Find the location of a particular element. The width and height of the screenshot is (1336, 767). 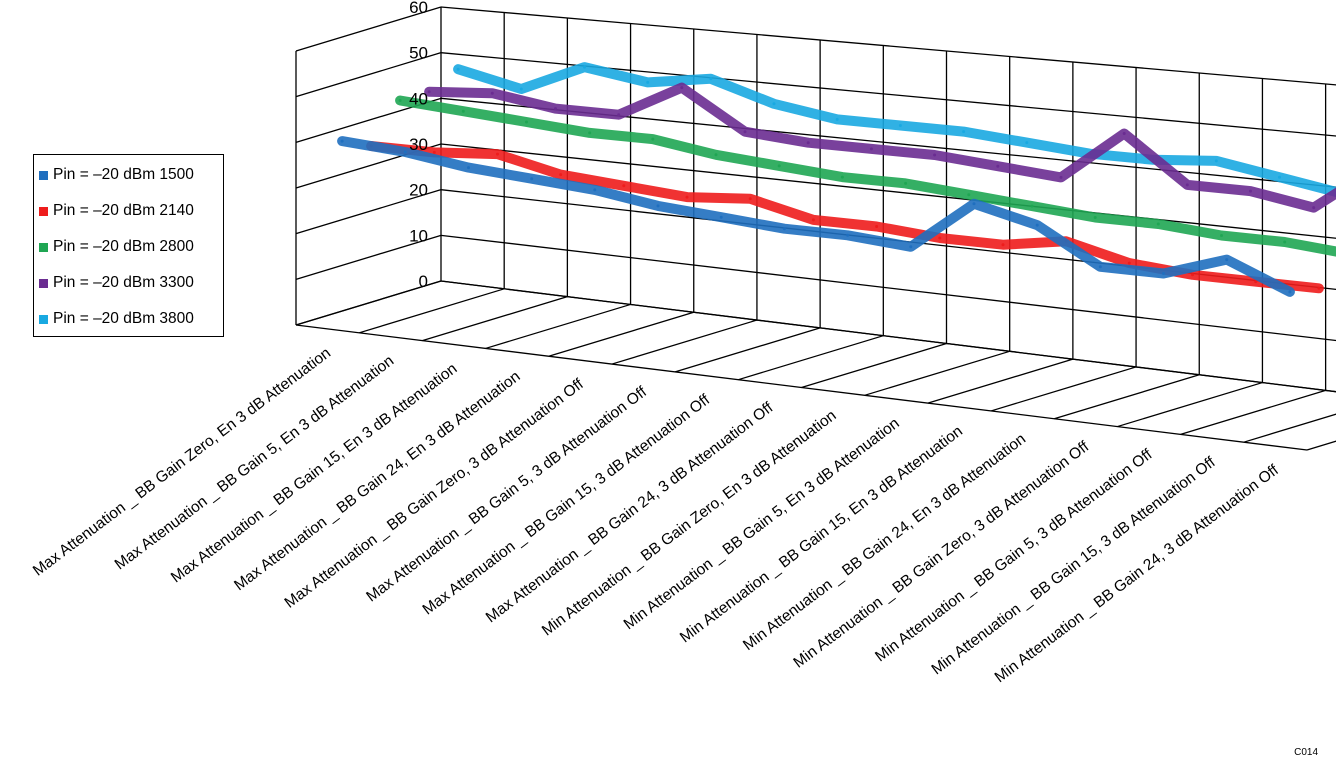

legend-label: Pin = –20 dBm 2140 is located at coordinates (123, 210).